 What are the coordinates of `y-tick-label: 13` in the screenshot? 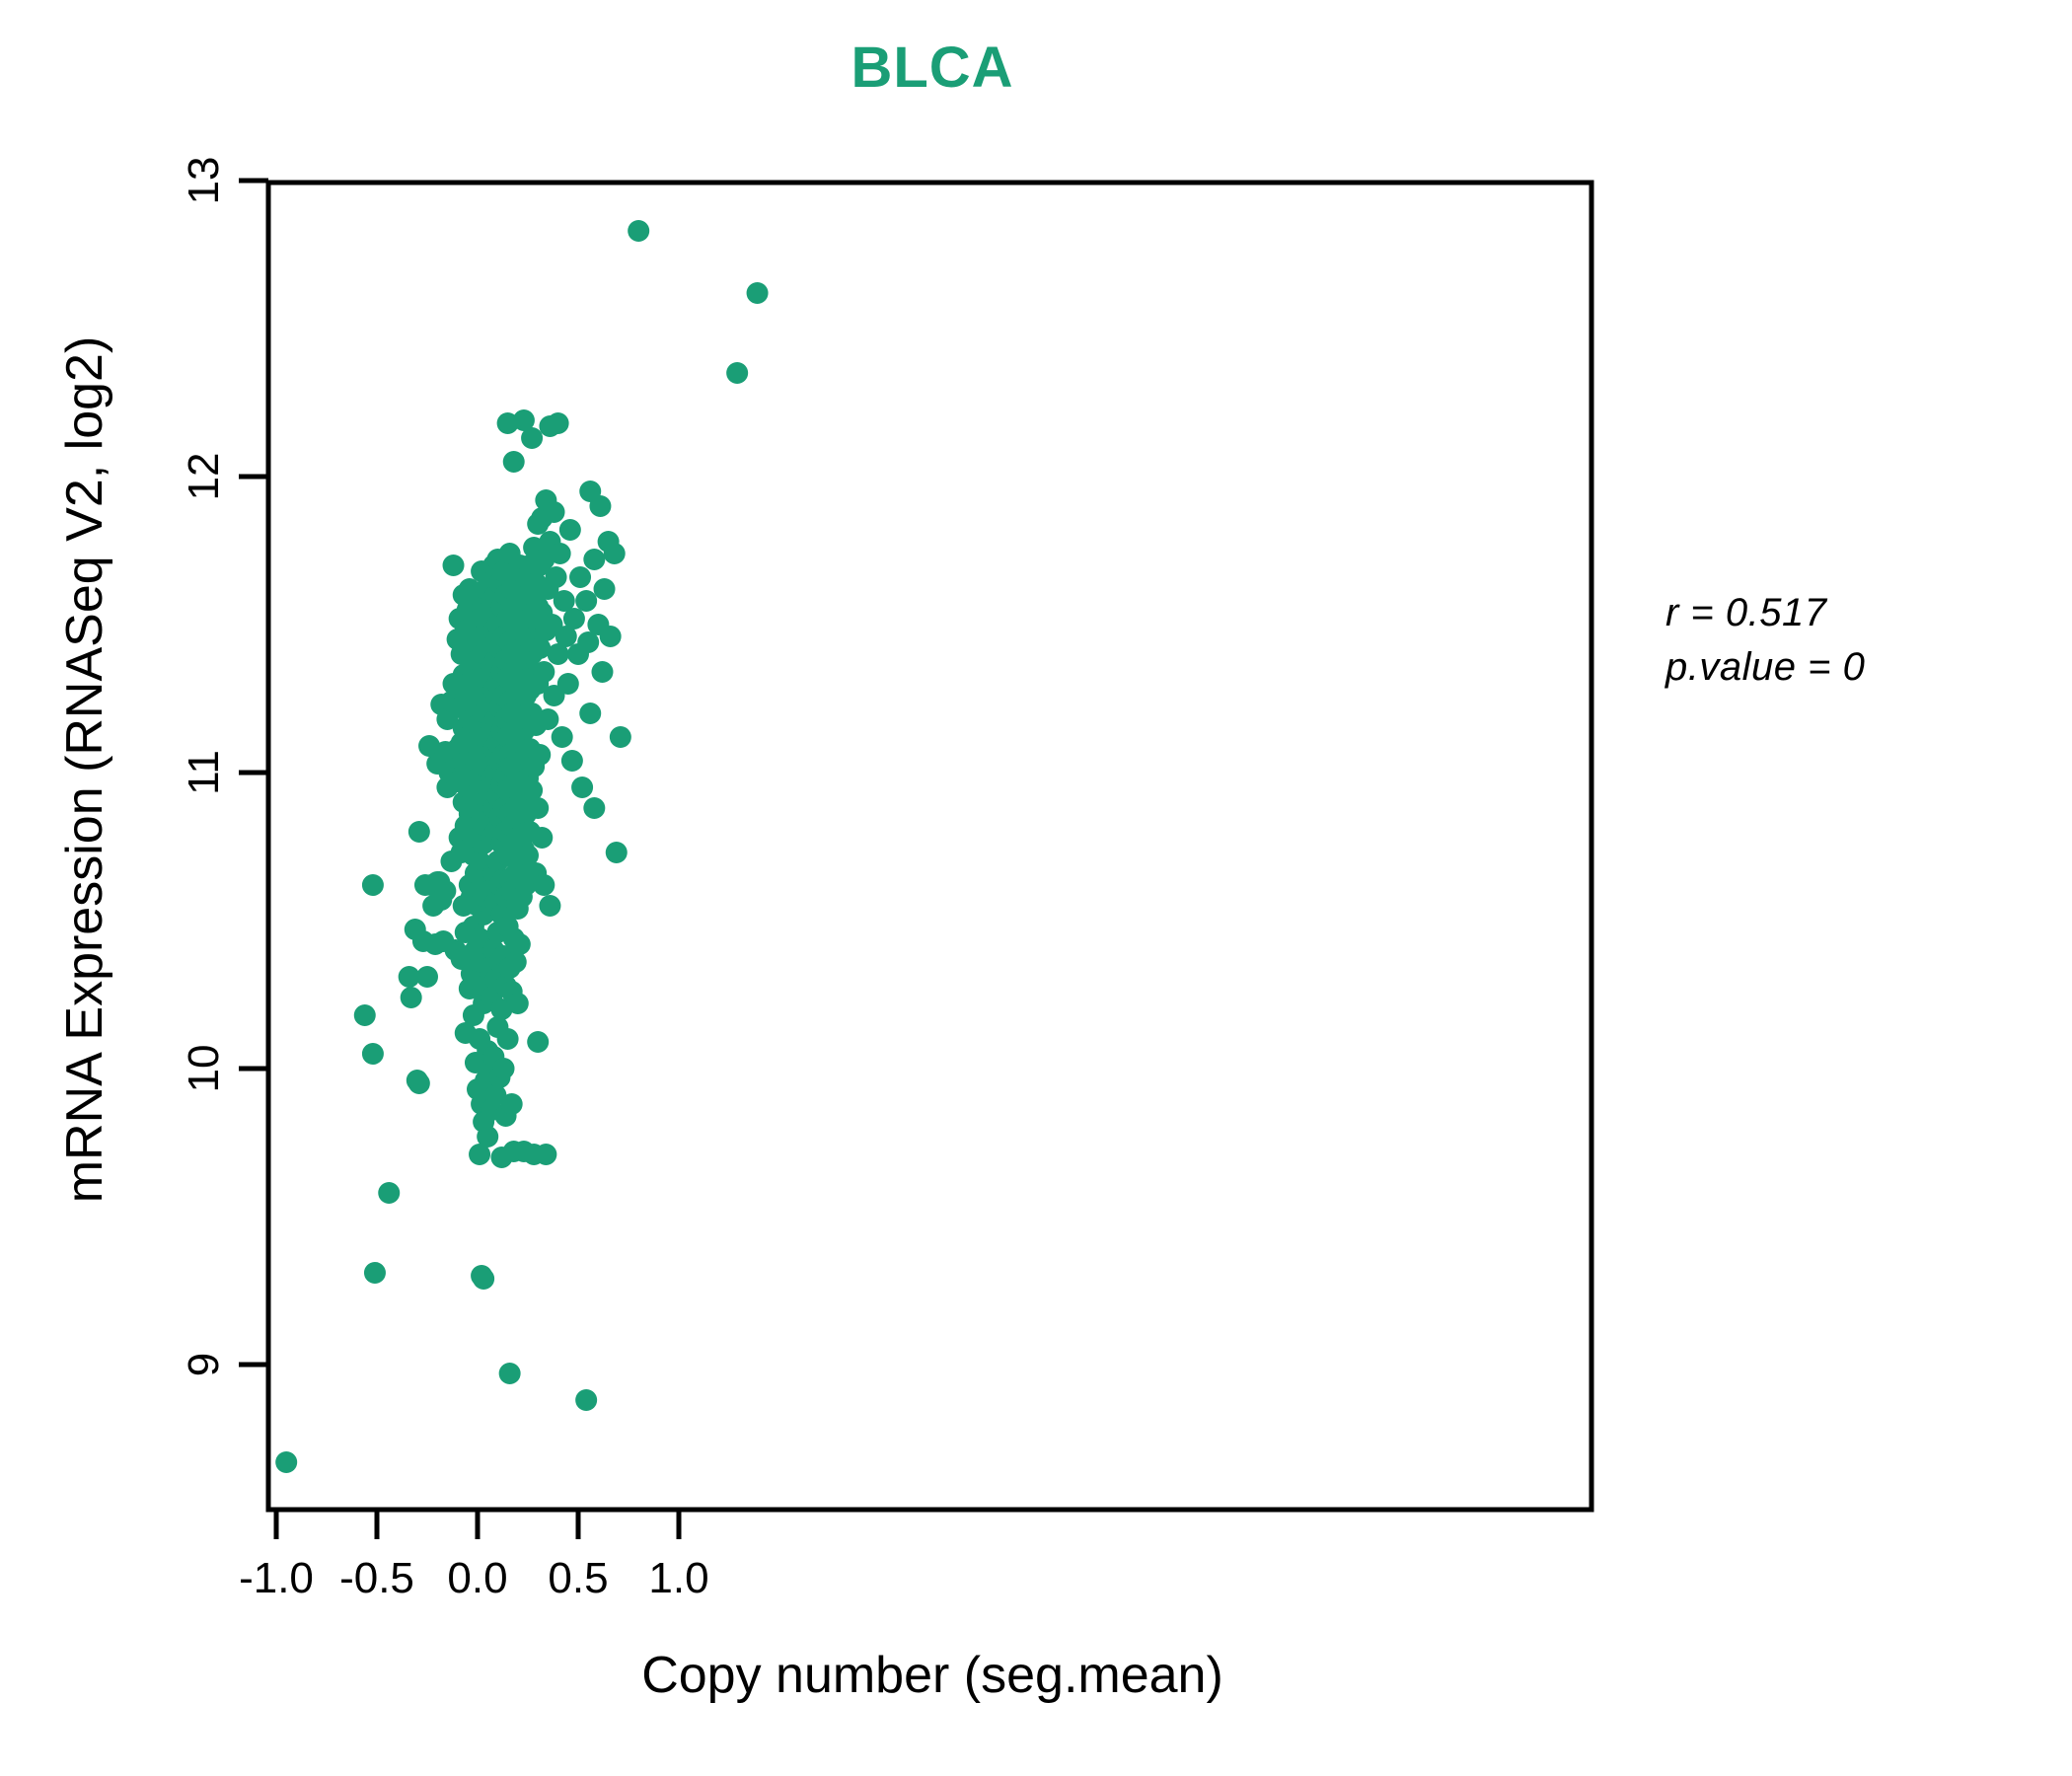 It's located at (204, 180).